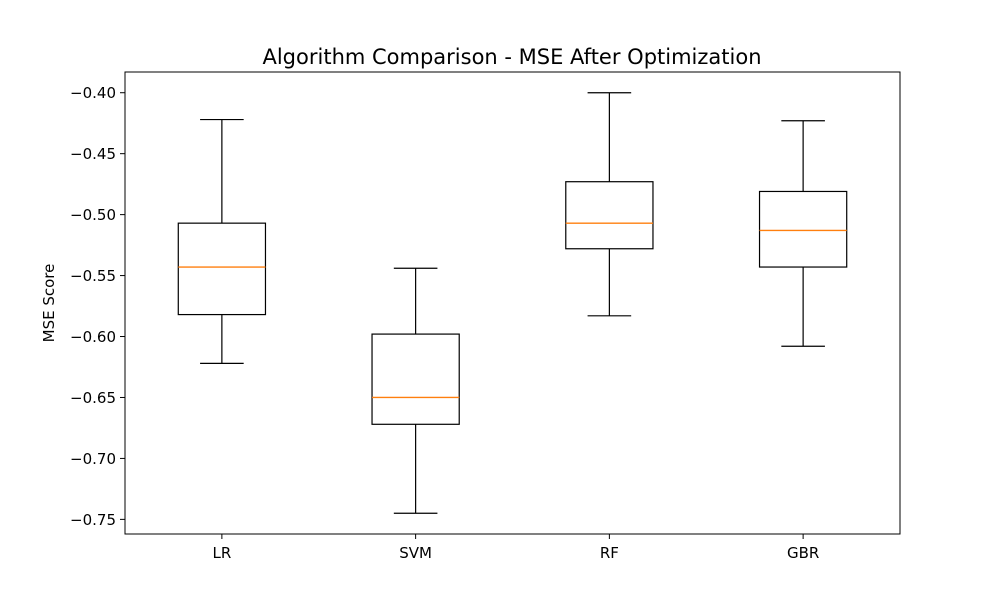 The image size is (1000, 600). What do you see at coordinates (93, 276) in the screenshot?
I see `y-tick-label: −0.55` at bounding box center [93, 276].